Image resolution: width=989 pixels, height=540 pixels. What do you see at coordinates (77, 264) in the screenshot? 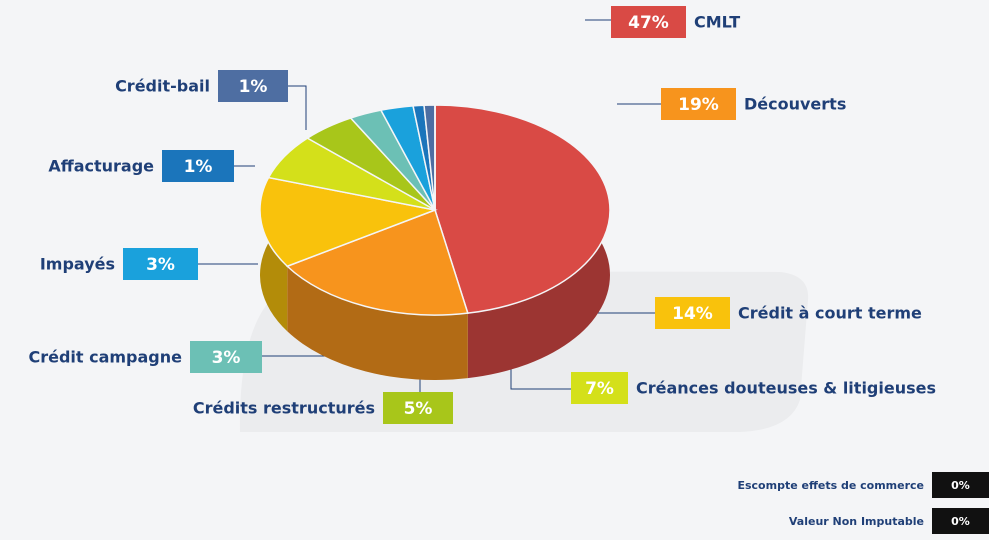
I see `category-label: Impayés` at bounding box center [77, 264].